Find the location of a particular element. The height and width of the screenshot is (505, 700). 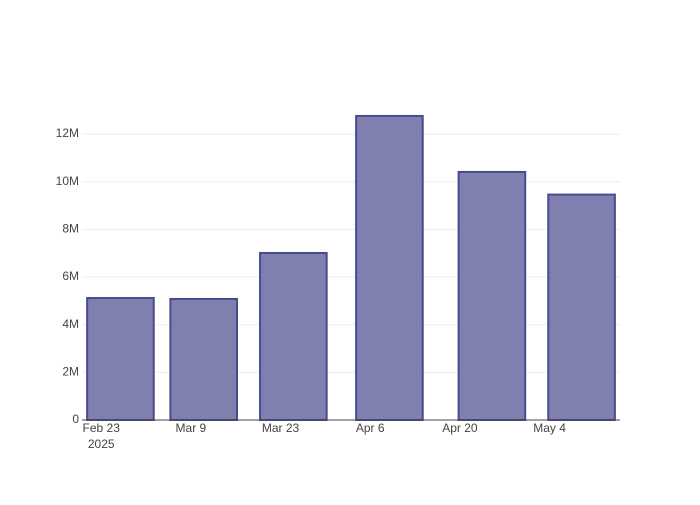

y-tick-label: 4M is located at coordinates (70, 324).